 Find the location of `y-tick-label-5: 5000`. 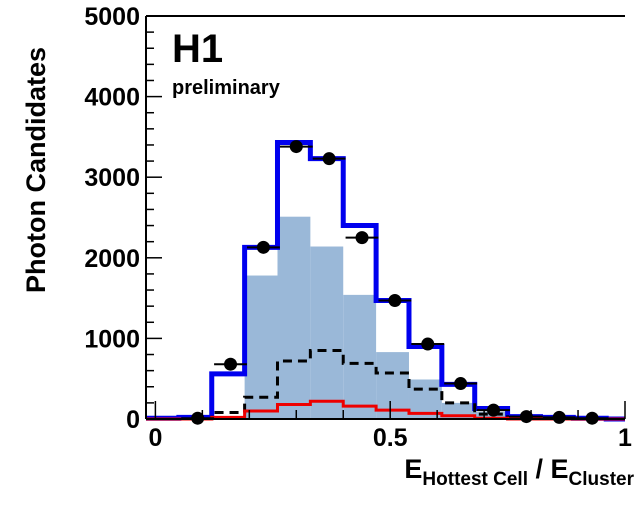

y-tick-label-5: 5000 is located at coordinates (112, 17).